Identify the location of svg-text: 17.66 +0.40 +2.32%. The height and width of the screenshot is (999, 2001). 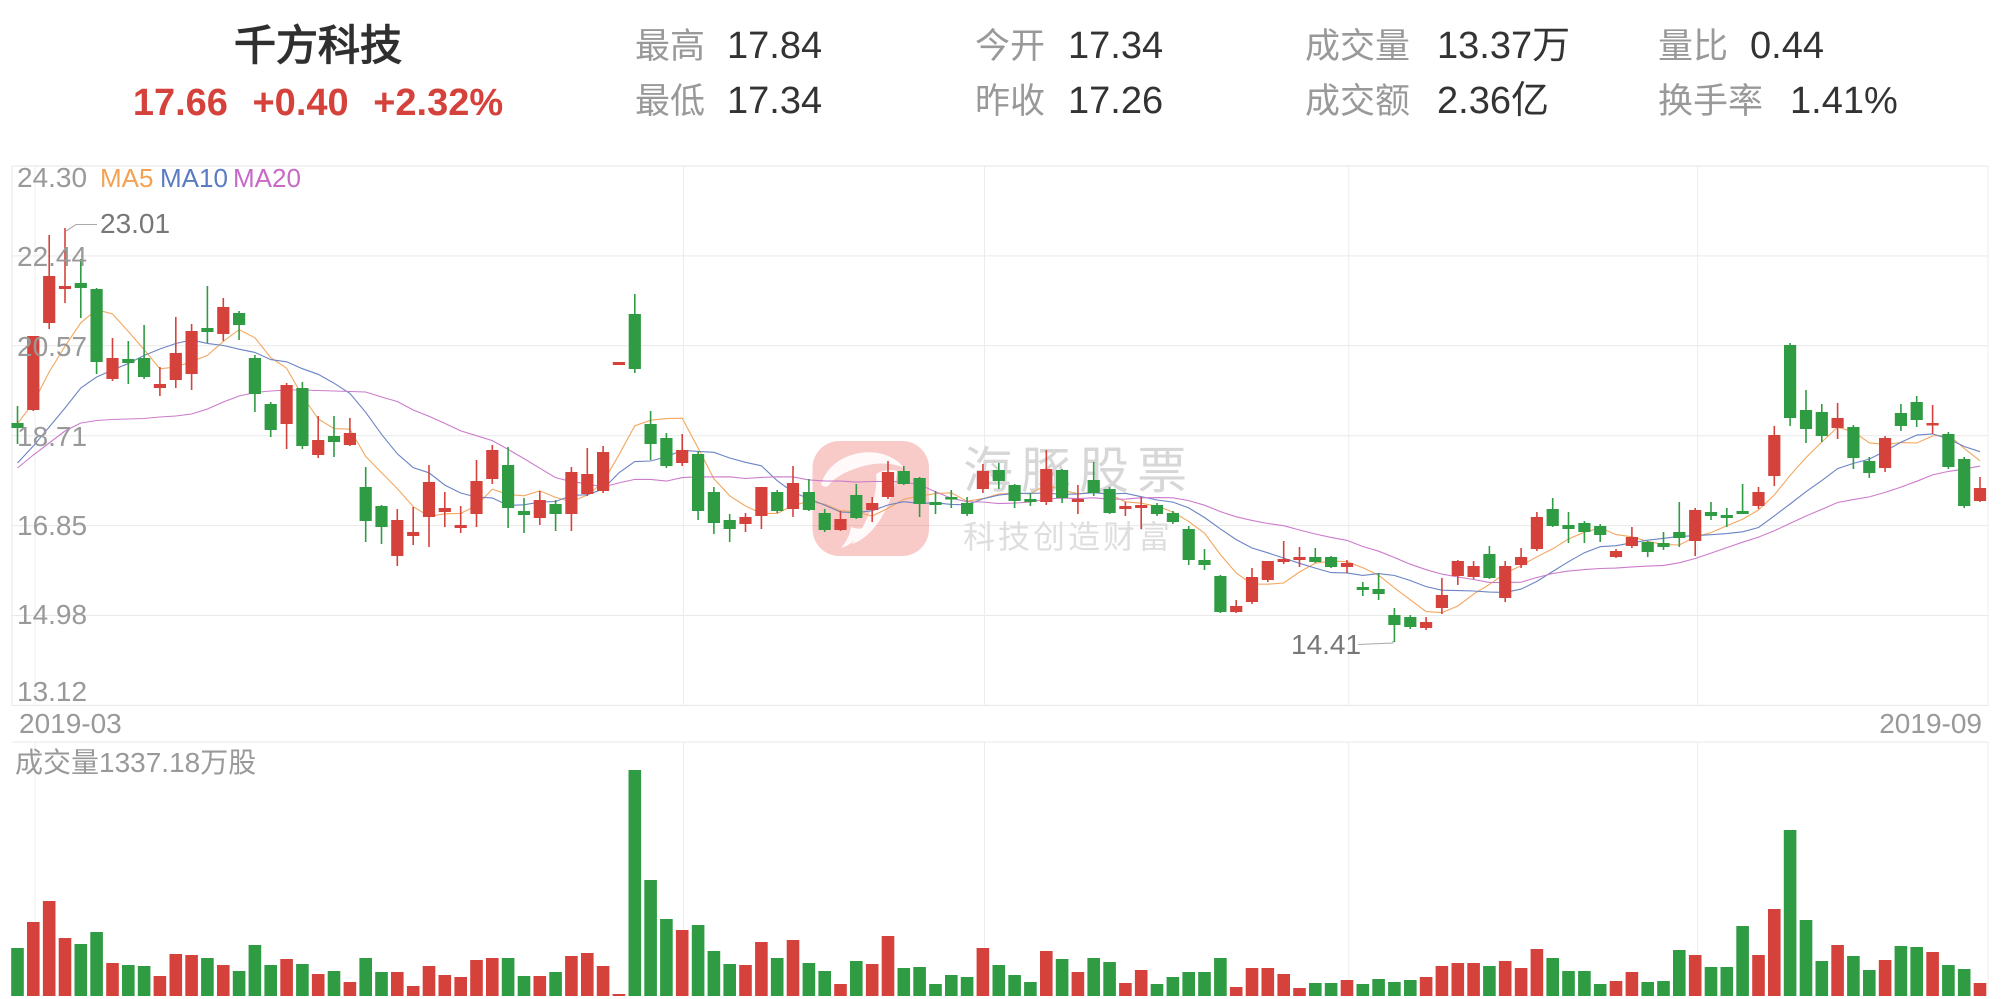
(318, 103).